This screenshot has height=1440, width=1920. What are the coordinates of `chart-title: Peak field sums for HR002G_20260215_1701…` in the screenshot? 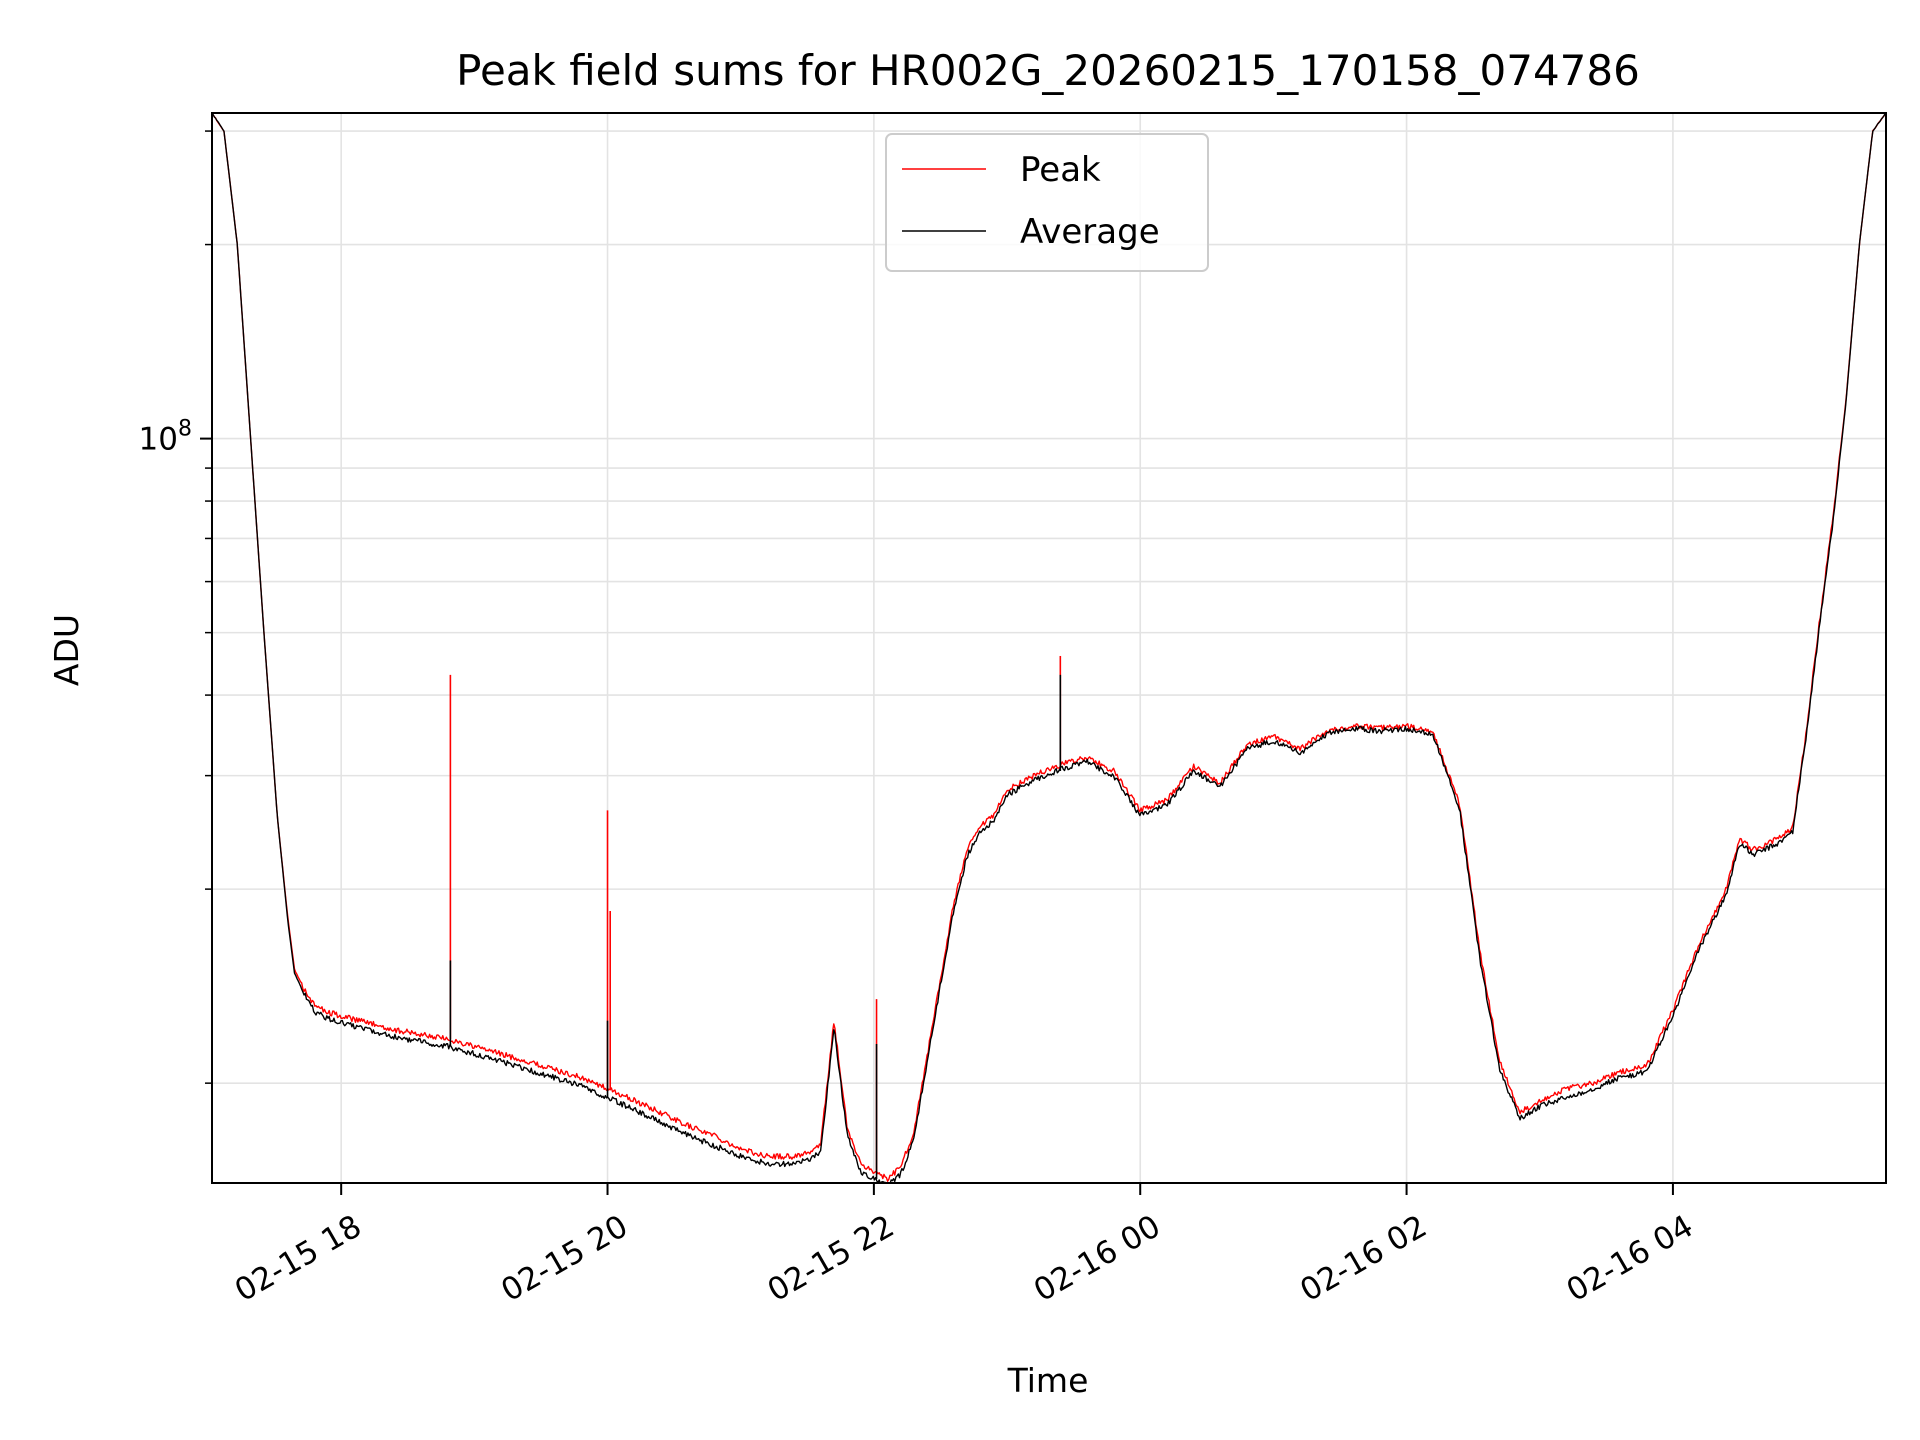 It's located at (1048, 70).